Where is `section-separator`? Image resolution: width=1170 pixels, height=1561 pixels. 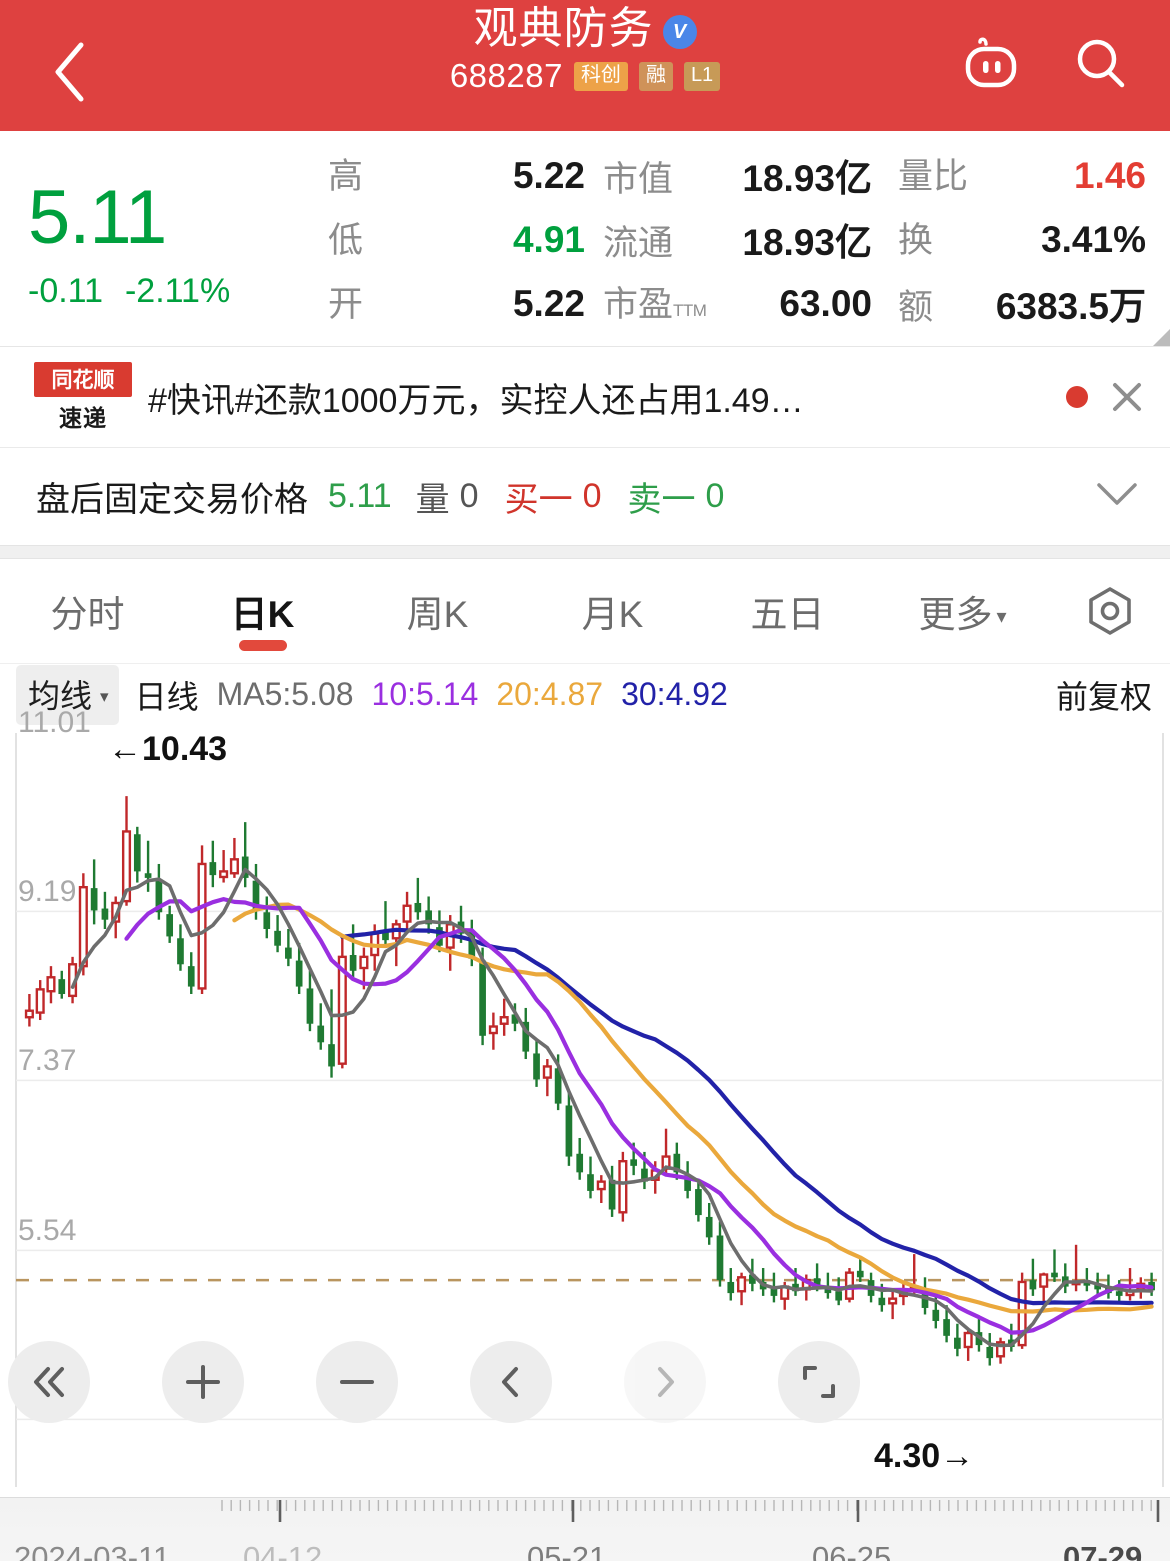 section-separator is located at coordinates (585, 552).